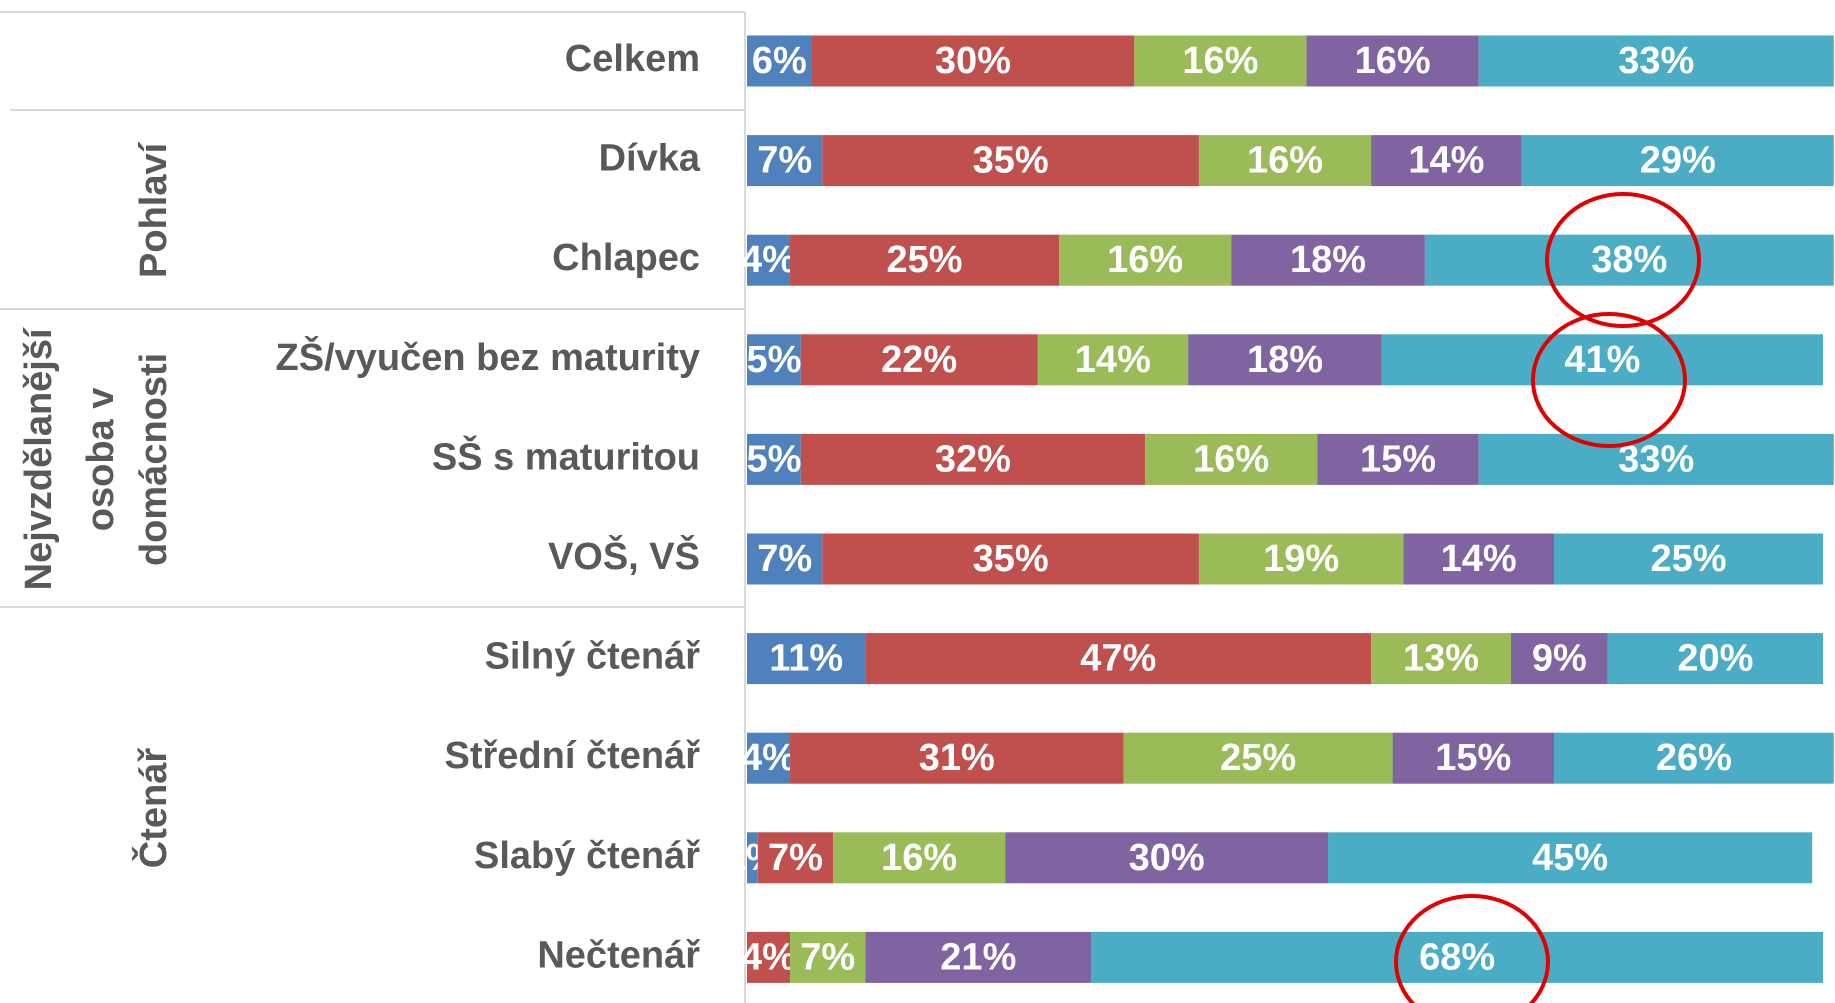 The width and height of the screenshot is (1835, 1003). Describe the element at coordinates (39, 458) in the screenshot. I see `group-label: Nejvzdělanější` at that location.